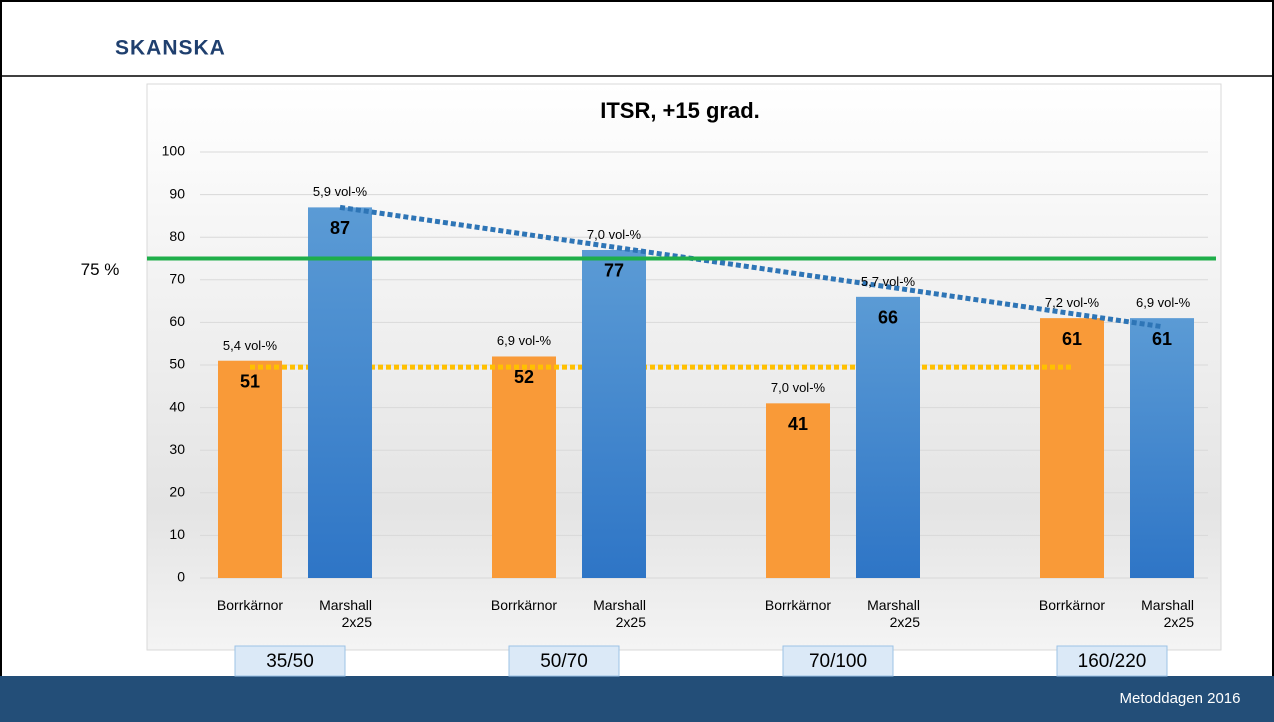 The height and width of the screenshot is (722, 1274). What do you see at coordinates (751, 267) in the screenshot?
I see `trend-line` at bounding box center [751, 267].